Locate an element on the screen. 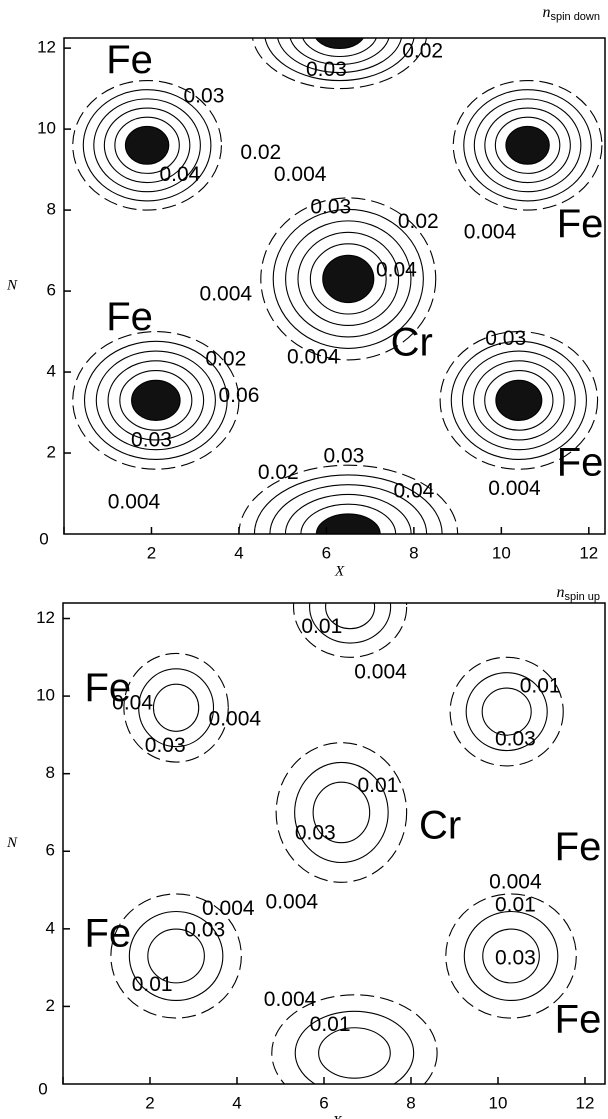  contour-label: 0.06 is located at coordinates (239, 395).